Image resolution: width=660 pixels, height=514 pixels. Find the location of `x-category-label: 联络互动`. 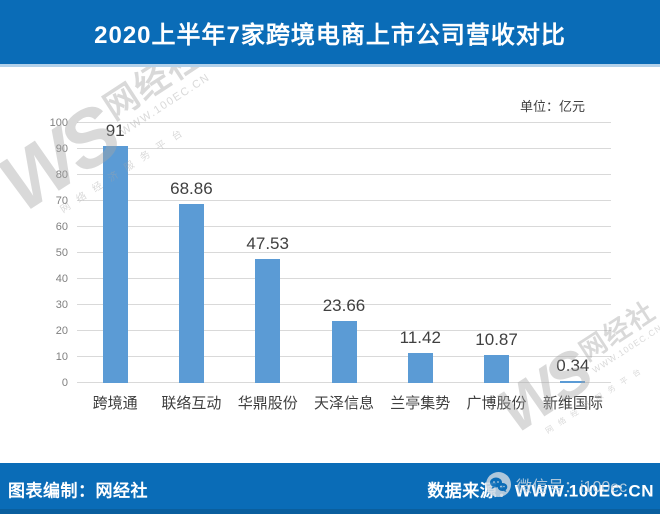

x-category-label: 联络互动 is located at coordinates (191, 403).